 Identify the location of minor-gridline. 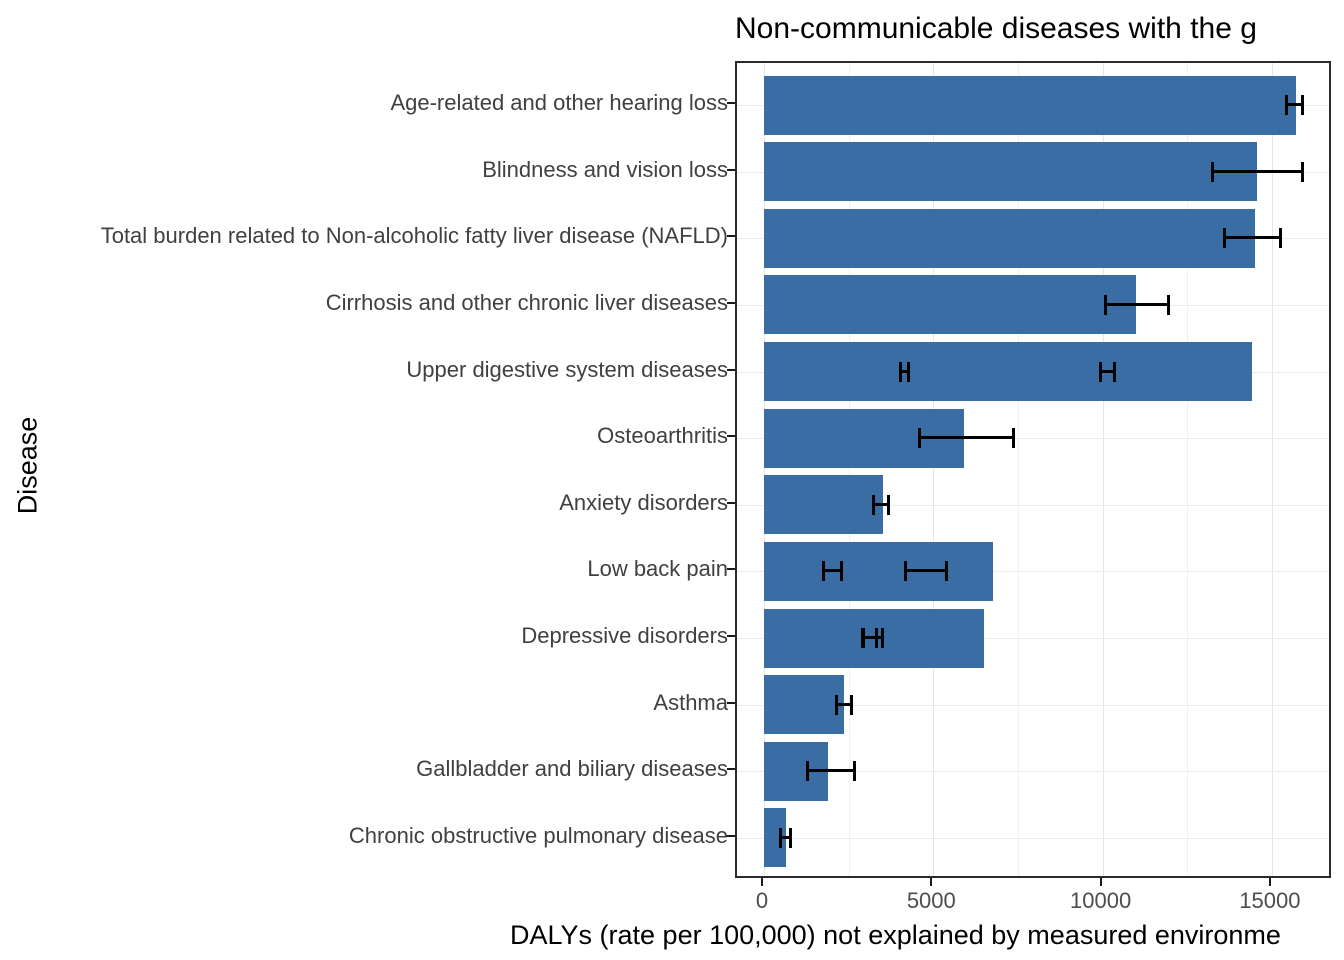
(849, 469).